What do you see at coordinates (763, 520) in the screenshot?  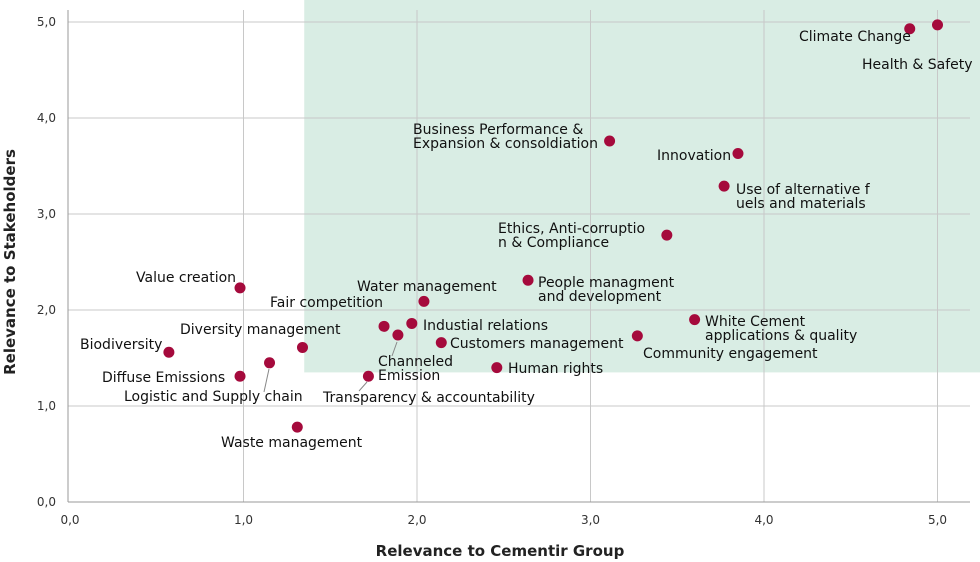 I see `x-tick-label: 4,0` at bounding box center [763, 520].